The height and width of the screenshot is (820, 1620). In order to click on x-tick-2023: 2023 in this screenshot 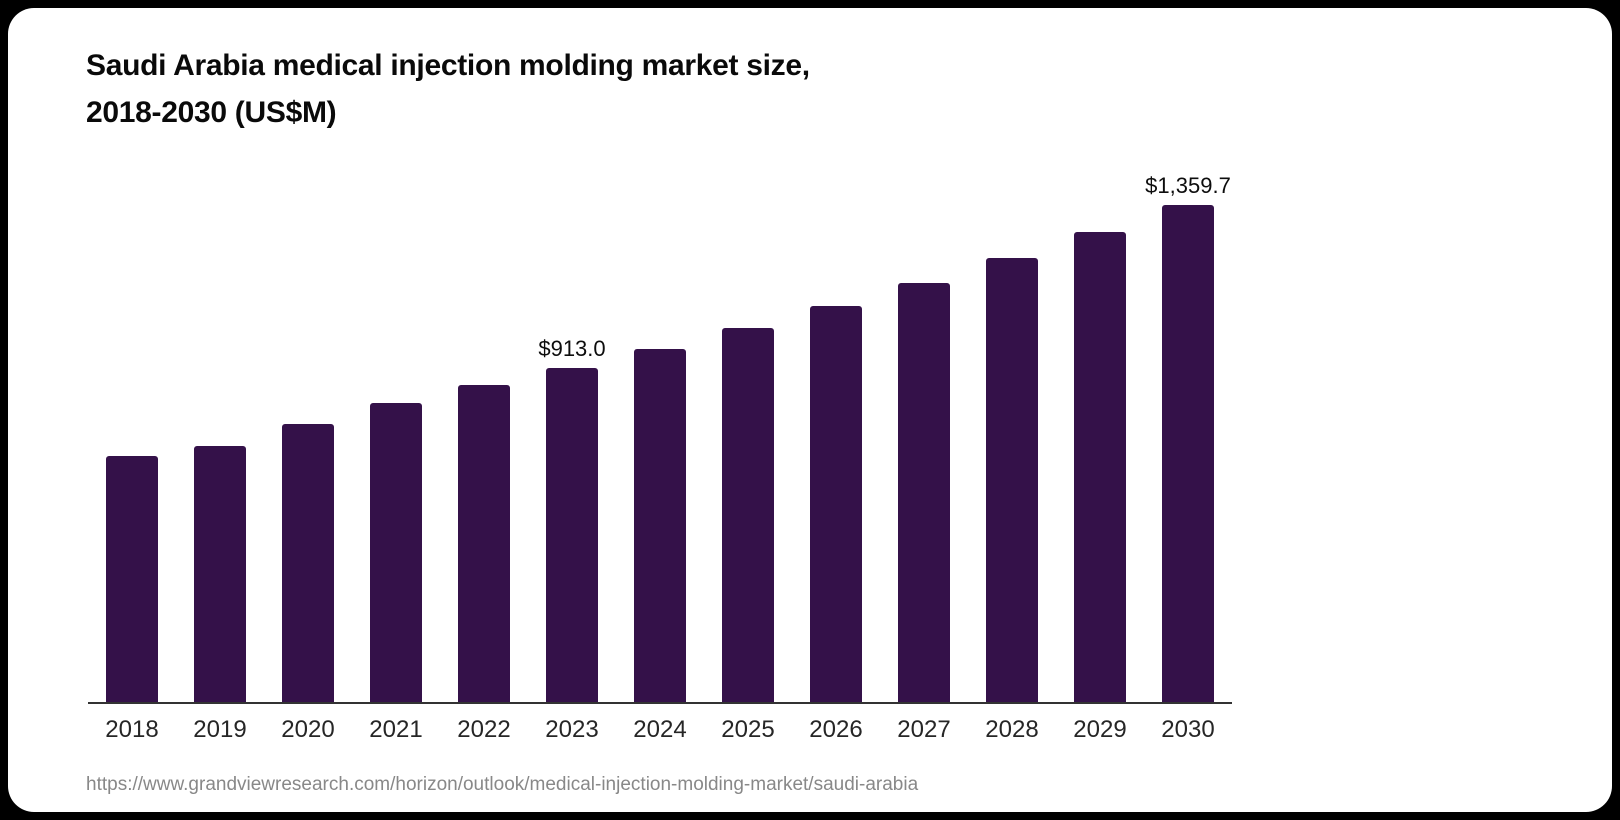, I will do `click(572, 729)`.